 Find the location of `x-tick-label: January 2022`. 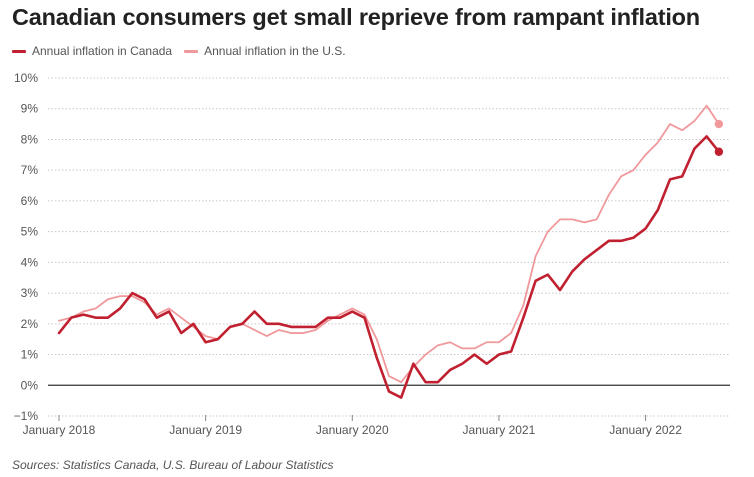

x-tick-label: January 2022 is located at coordinates (645, 430).